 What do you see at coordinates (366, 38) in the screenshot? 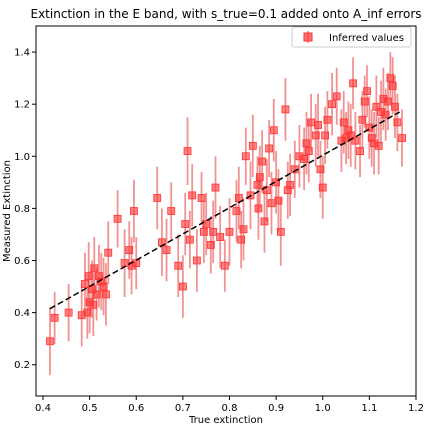
I see `legend-label: Inferred values` at bounding box center [366, 38].